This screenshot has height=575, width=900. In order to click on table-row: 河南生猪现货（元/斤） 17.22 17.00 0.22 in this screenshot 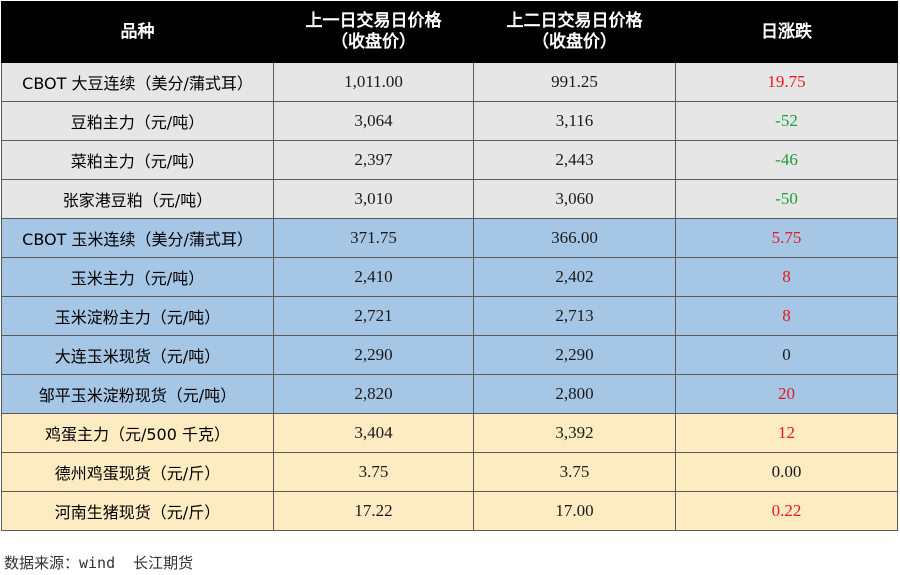, I will do `click(449, 511)`.